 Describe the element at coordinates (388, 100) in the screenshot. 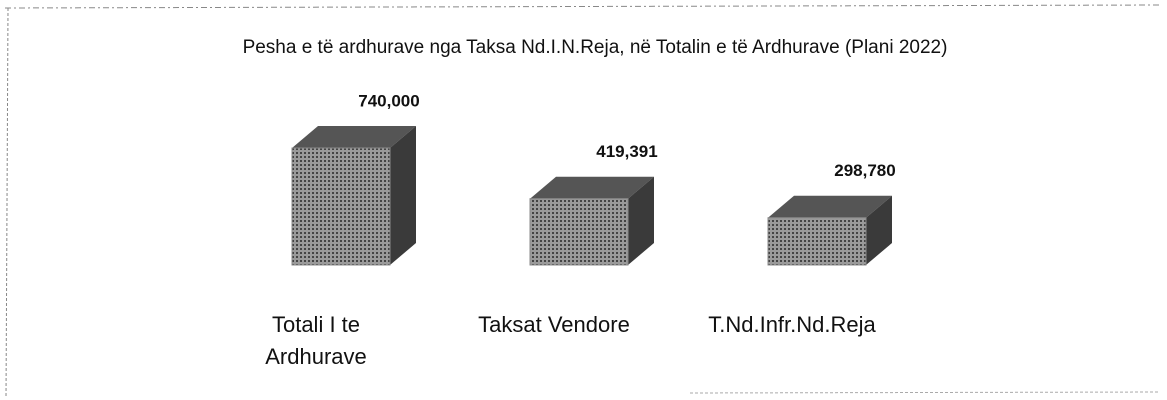

I see `value-label: 740,000` at that location.